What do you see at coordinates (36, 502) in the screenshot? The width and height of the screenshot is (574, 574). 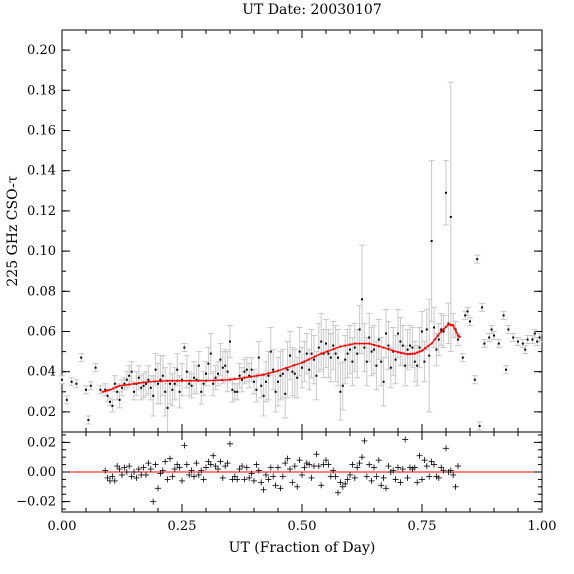 I see `residual-tick-label: −0.02` at bounding box center [36, 502].